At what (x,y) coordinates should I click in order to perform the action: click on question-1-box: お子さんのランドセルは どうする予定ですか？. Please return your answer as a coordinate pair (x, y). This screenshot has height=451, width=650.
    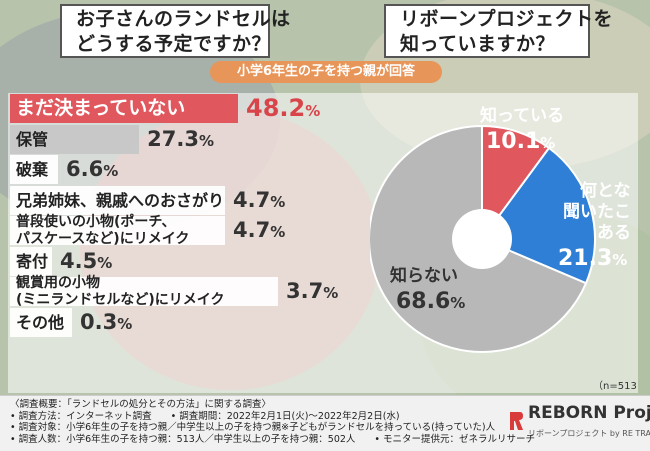
    Looking at the image, I should click on (175, 31).